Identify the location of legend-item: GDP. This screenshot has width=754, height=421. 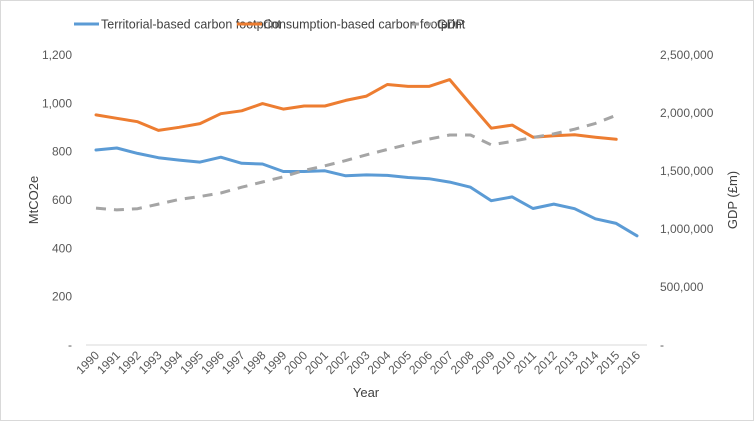
(438, 25).